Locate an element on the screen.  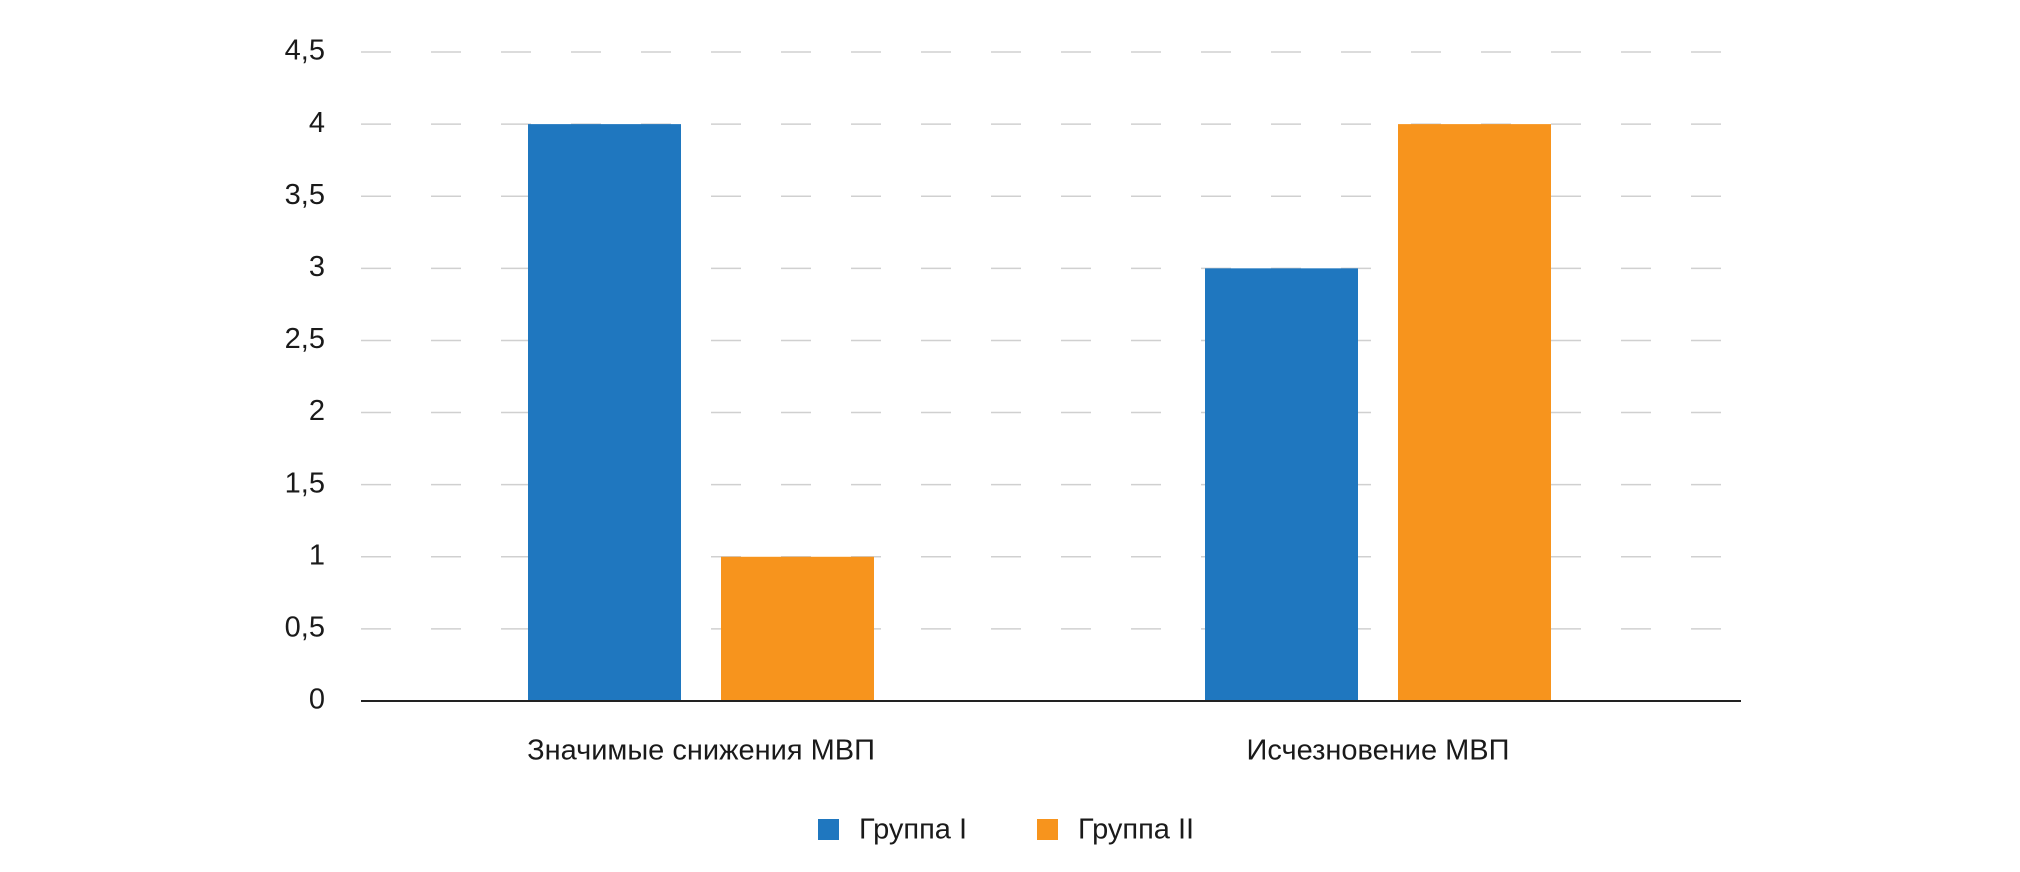
y-tick-label: 1,5 is located at coordinates (305, 483).